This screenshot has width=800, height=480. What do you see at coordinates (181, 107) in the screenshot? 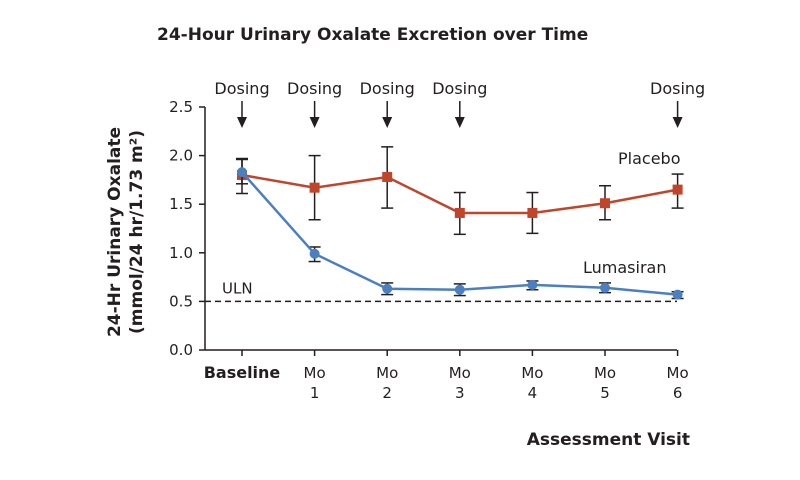
I see `y-tick-label: 2.5` at bounding box center [181, 107].